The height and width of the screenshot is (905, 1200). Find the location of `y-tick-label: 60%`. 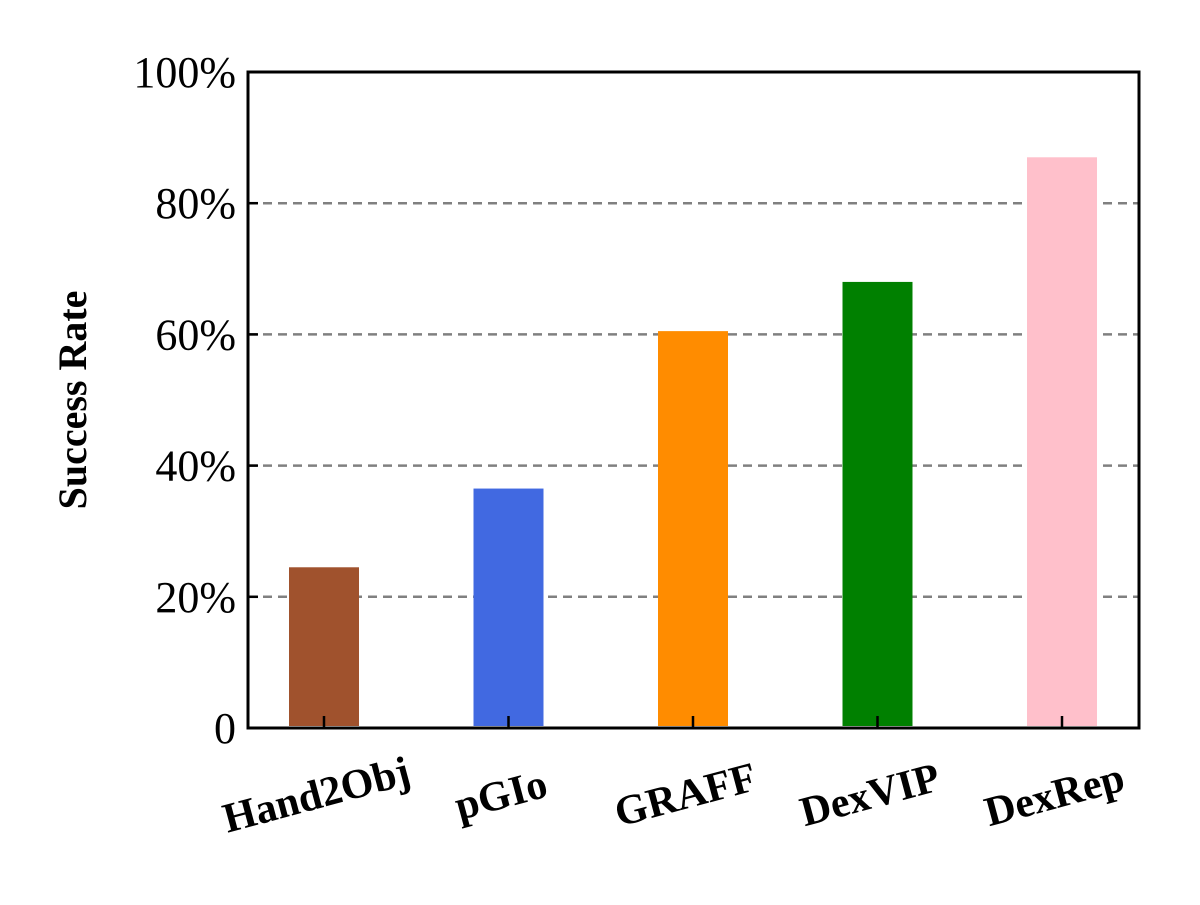

y-tick-label: 60% is located at coordinates (195, 334).